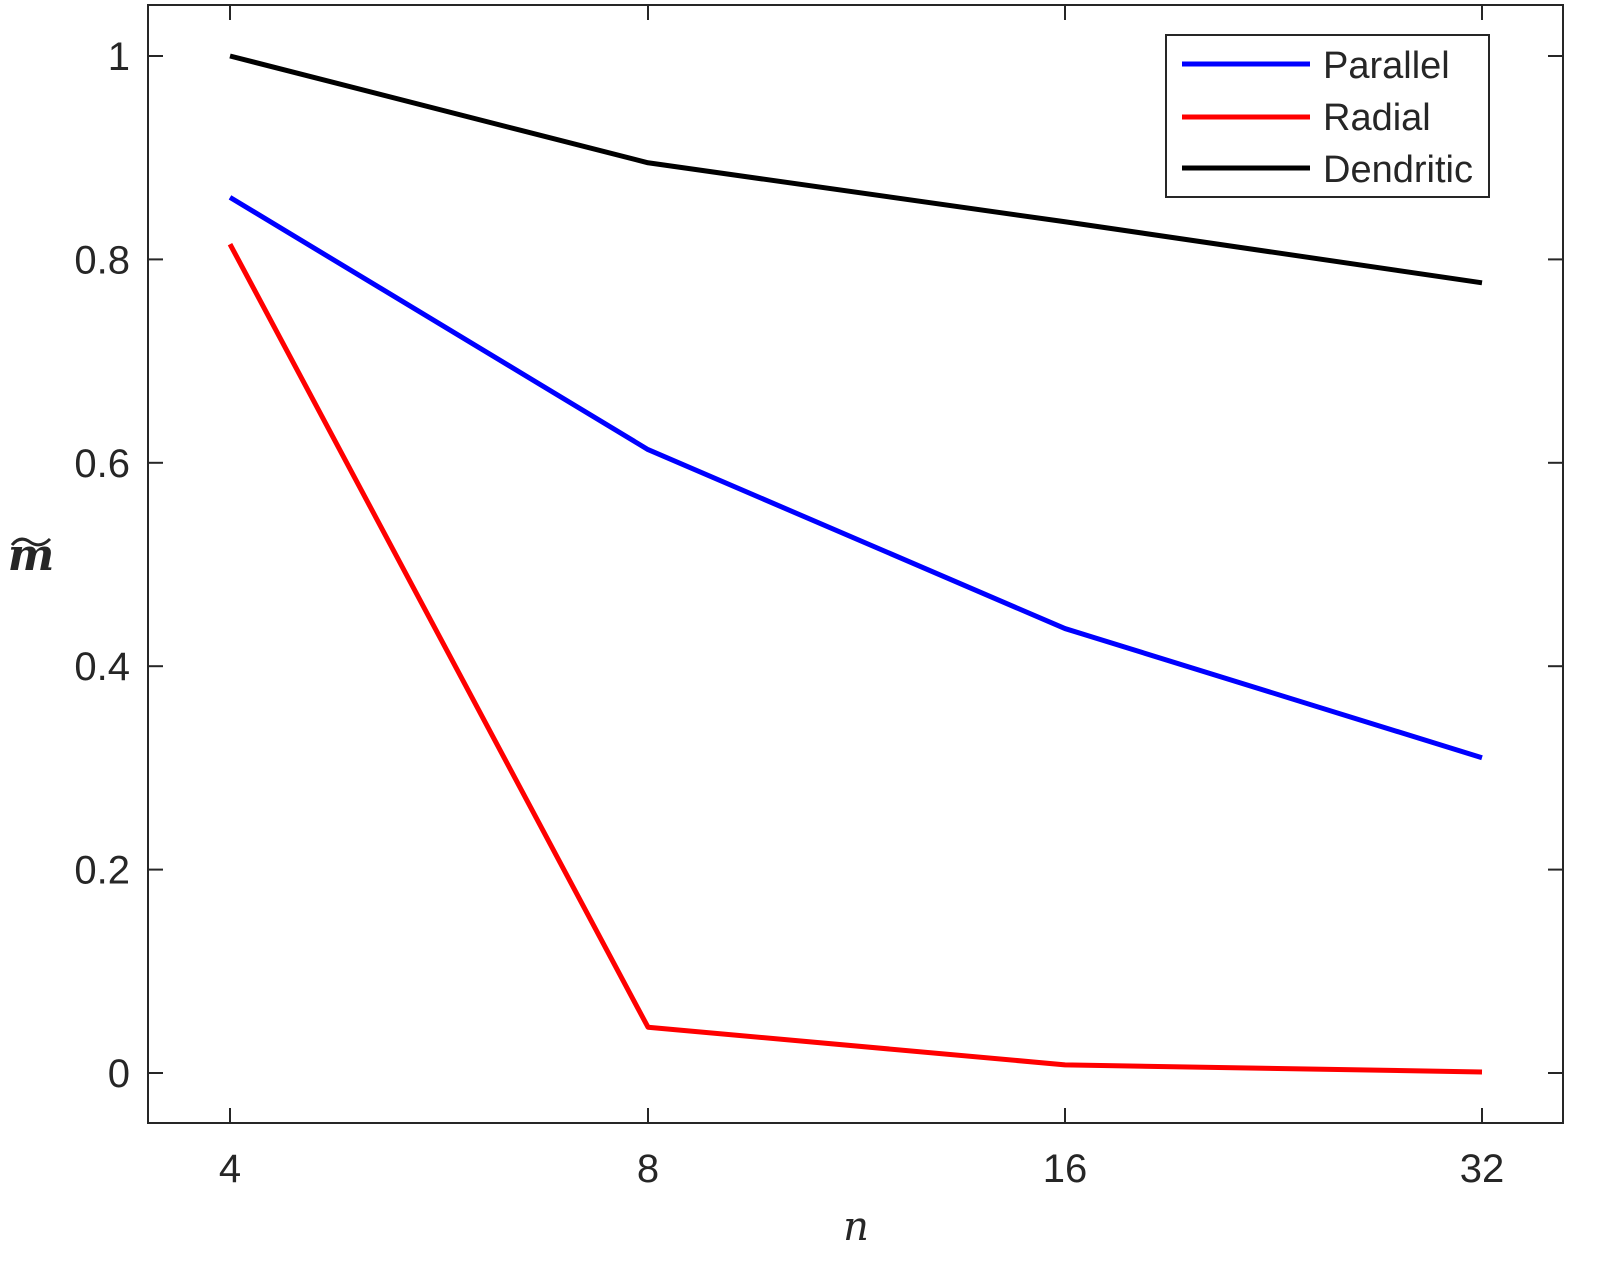 This screenshot has height=1276, width=1600. What do you see at coordinates (102, 464) in the screenshot?
I see `y-tick-label: 0.6` at bounding box center [102, 464].